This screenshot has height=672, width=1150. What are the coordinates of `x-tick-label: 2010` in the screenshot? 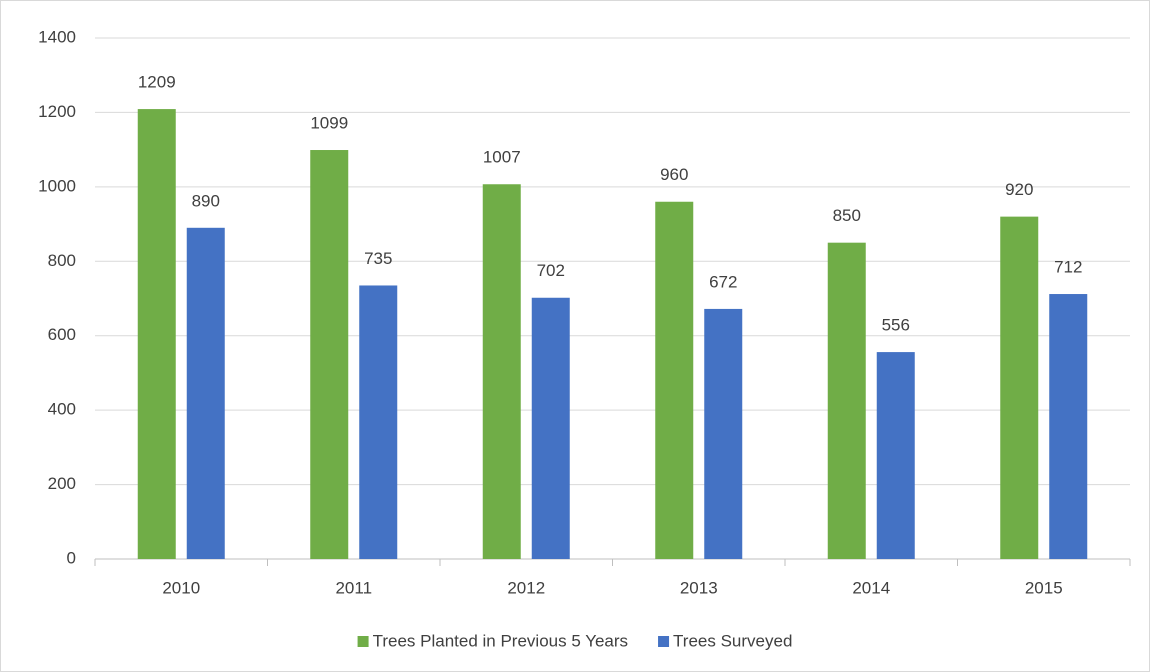 It's located at (181, 587).